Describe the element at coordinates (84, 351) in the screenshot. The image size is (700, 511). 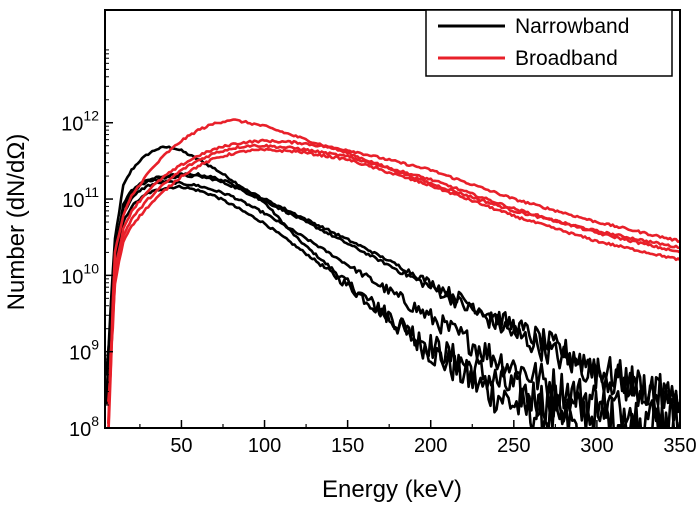
I see `y-tick-label: 10⁹` at that location.